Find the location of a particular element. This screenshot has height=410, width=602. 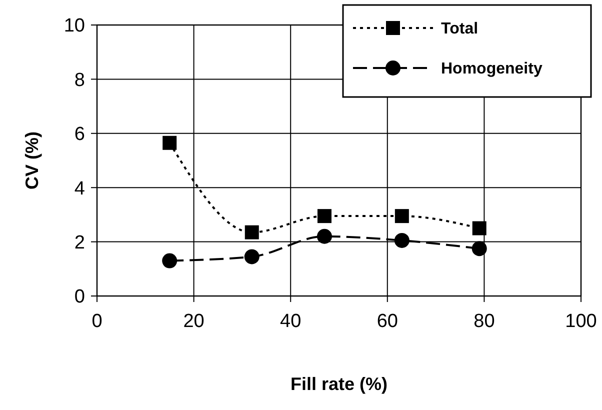

x-tick-label: 100 is located at coordinates (581, 321).